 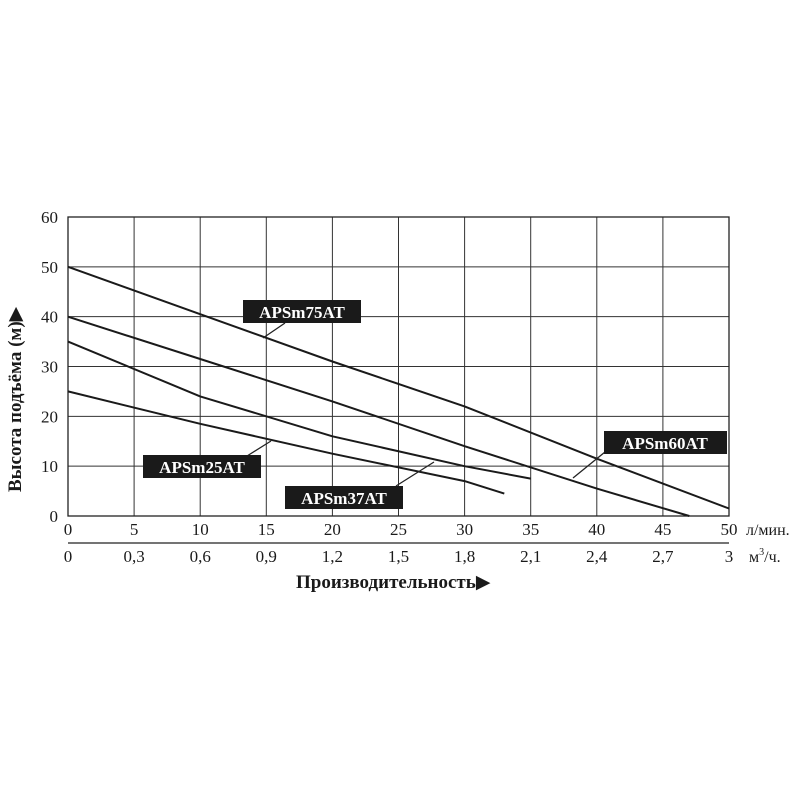 I want to click on x-tick-label: 45, so click(x=662, y=529).